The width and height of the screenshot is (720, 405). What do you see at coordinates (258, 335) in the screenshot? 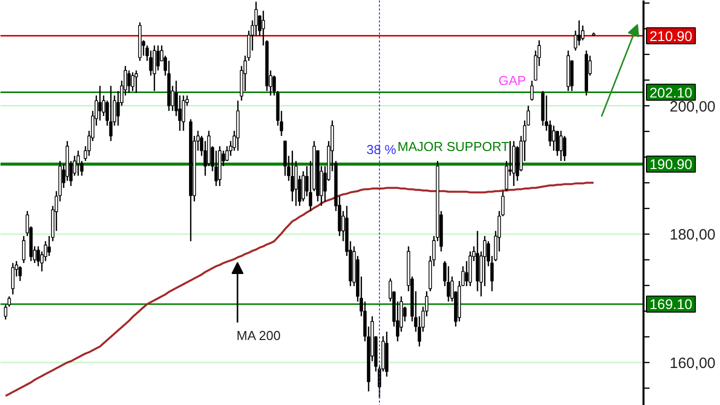
I see `annotation: MA 200` at bounding box center [258, 335].